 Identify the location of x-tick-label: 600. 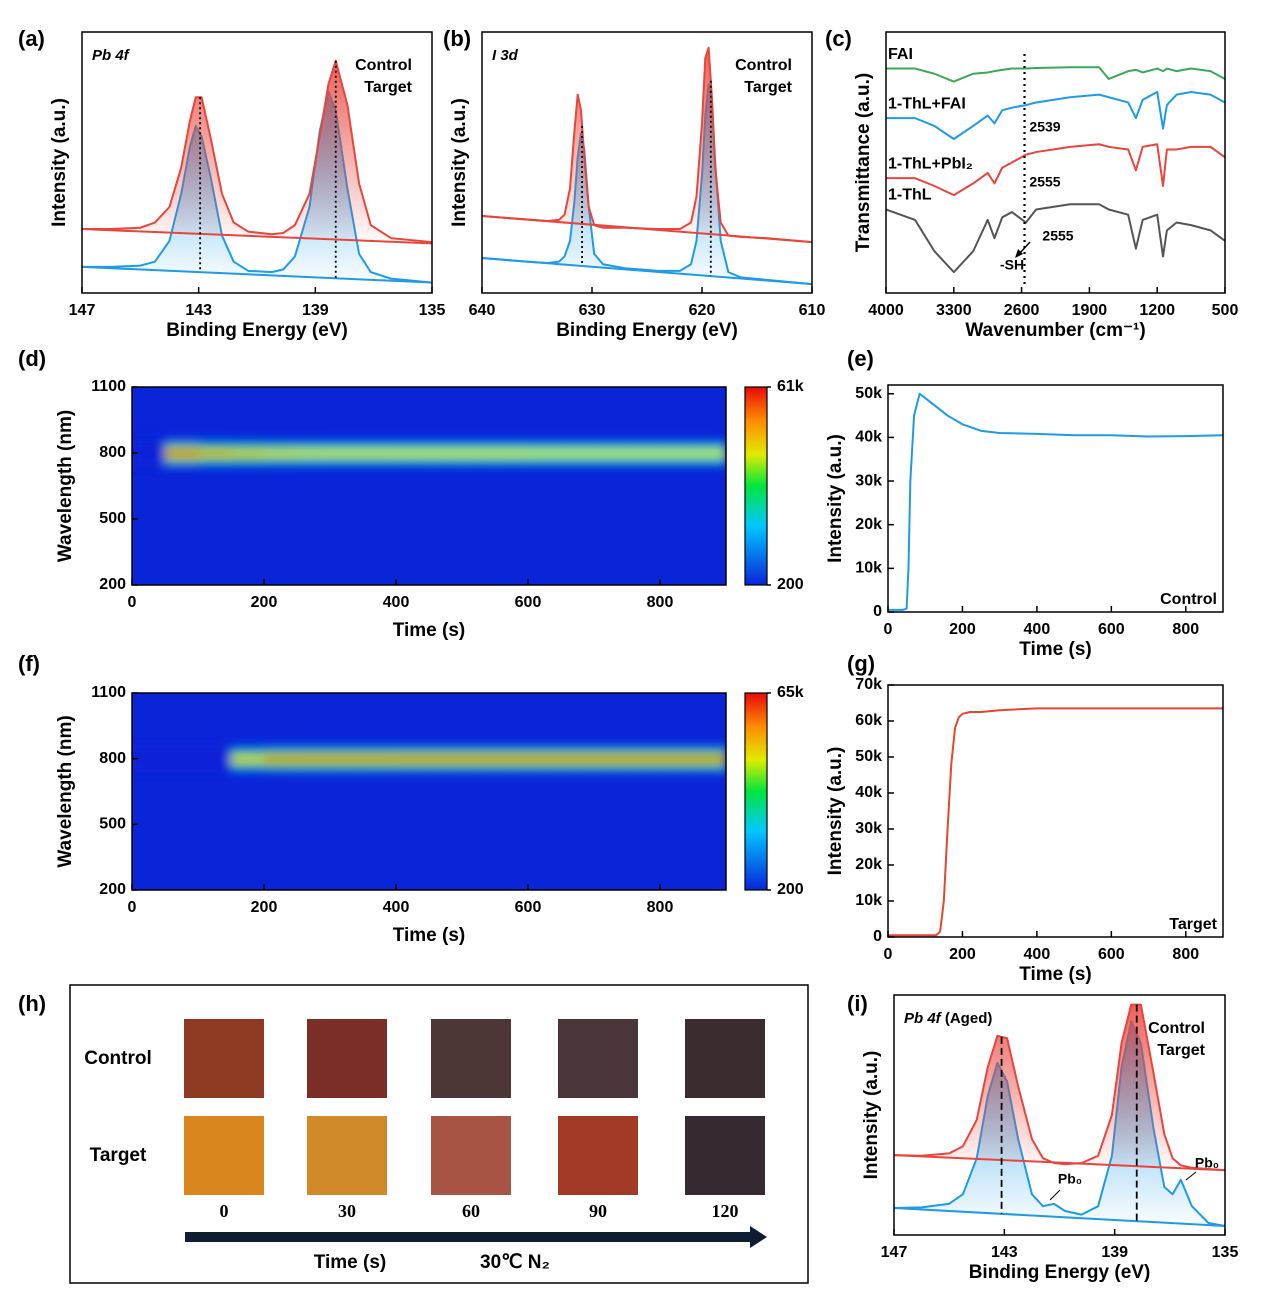
(528, 907).